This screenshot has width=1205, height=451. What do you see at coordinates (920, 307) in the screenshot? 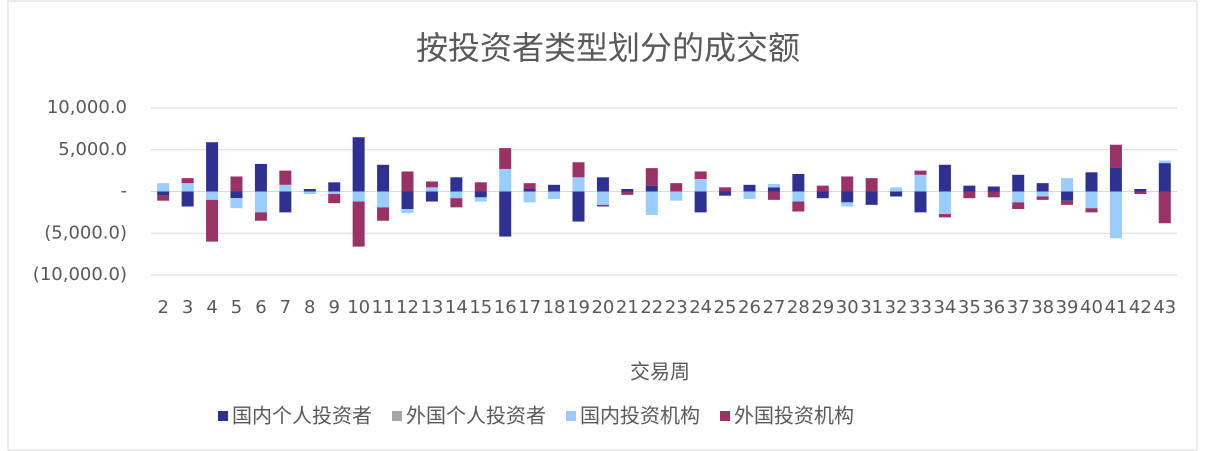
I see `x-tick-label: 33` at bounding box center [920, 307].